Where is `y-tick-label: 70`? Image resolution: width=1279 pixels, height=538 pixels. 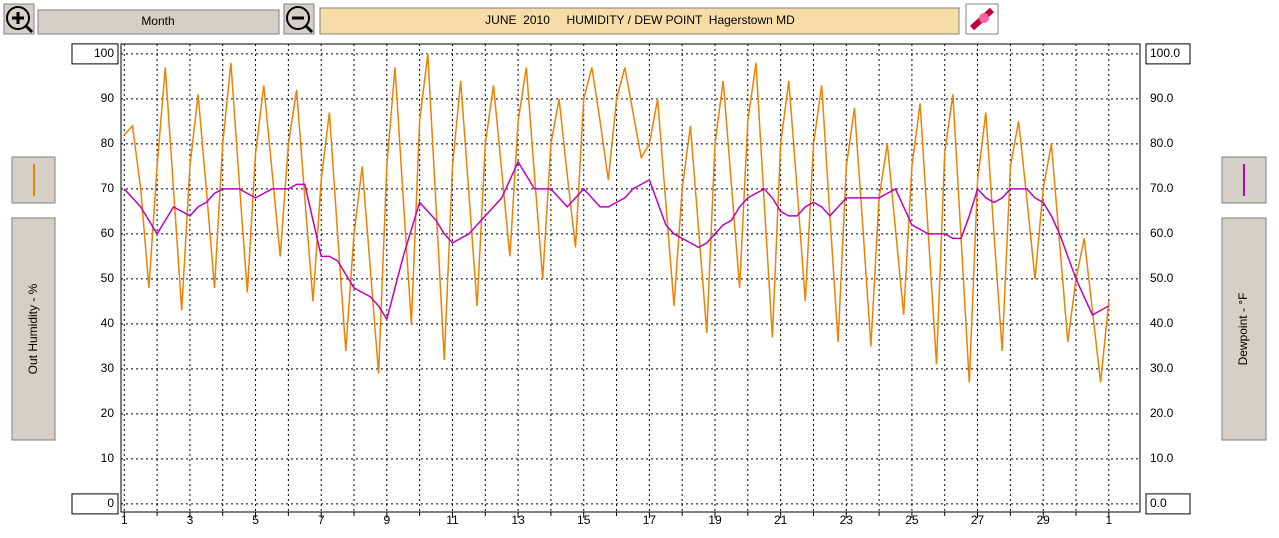
y-tick-label: 70 is located at coordinates (108, 188).